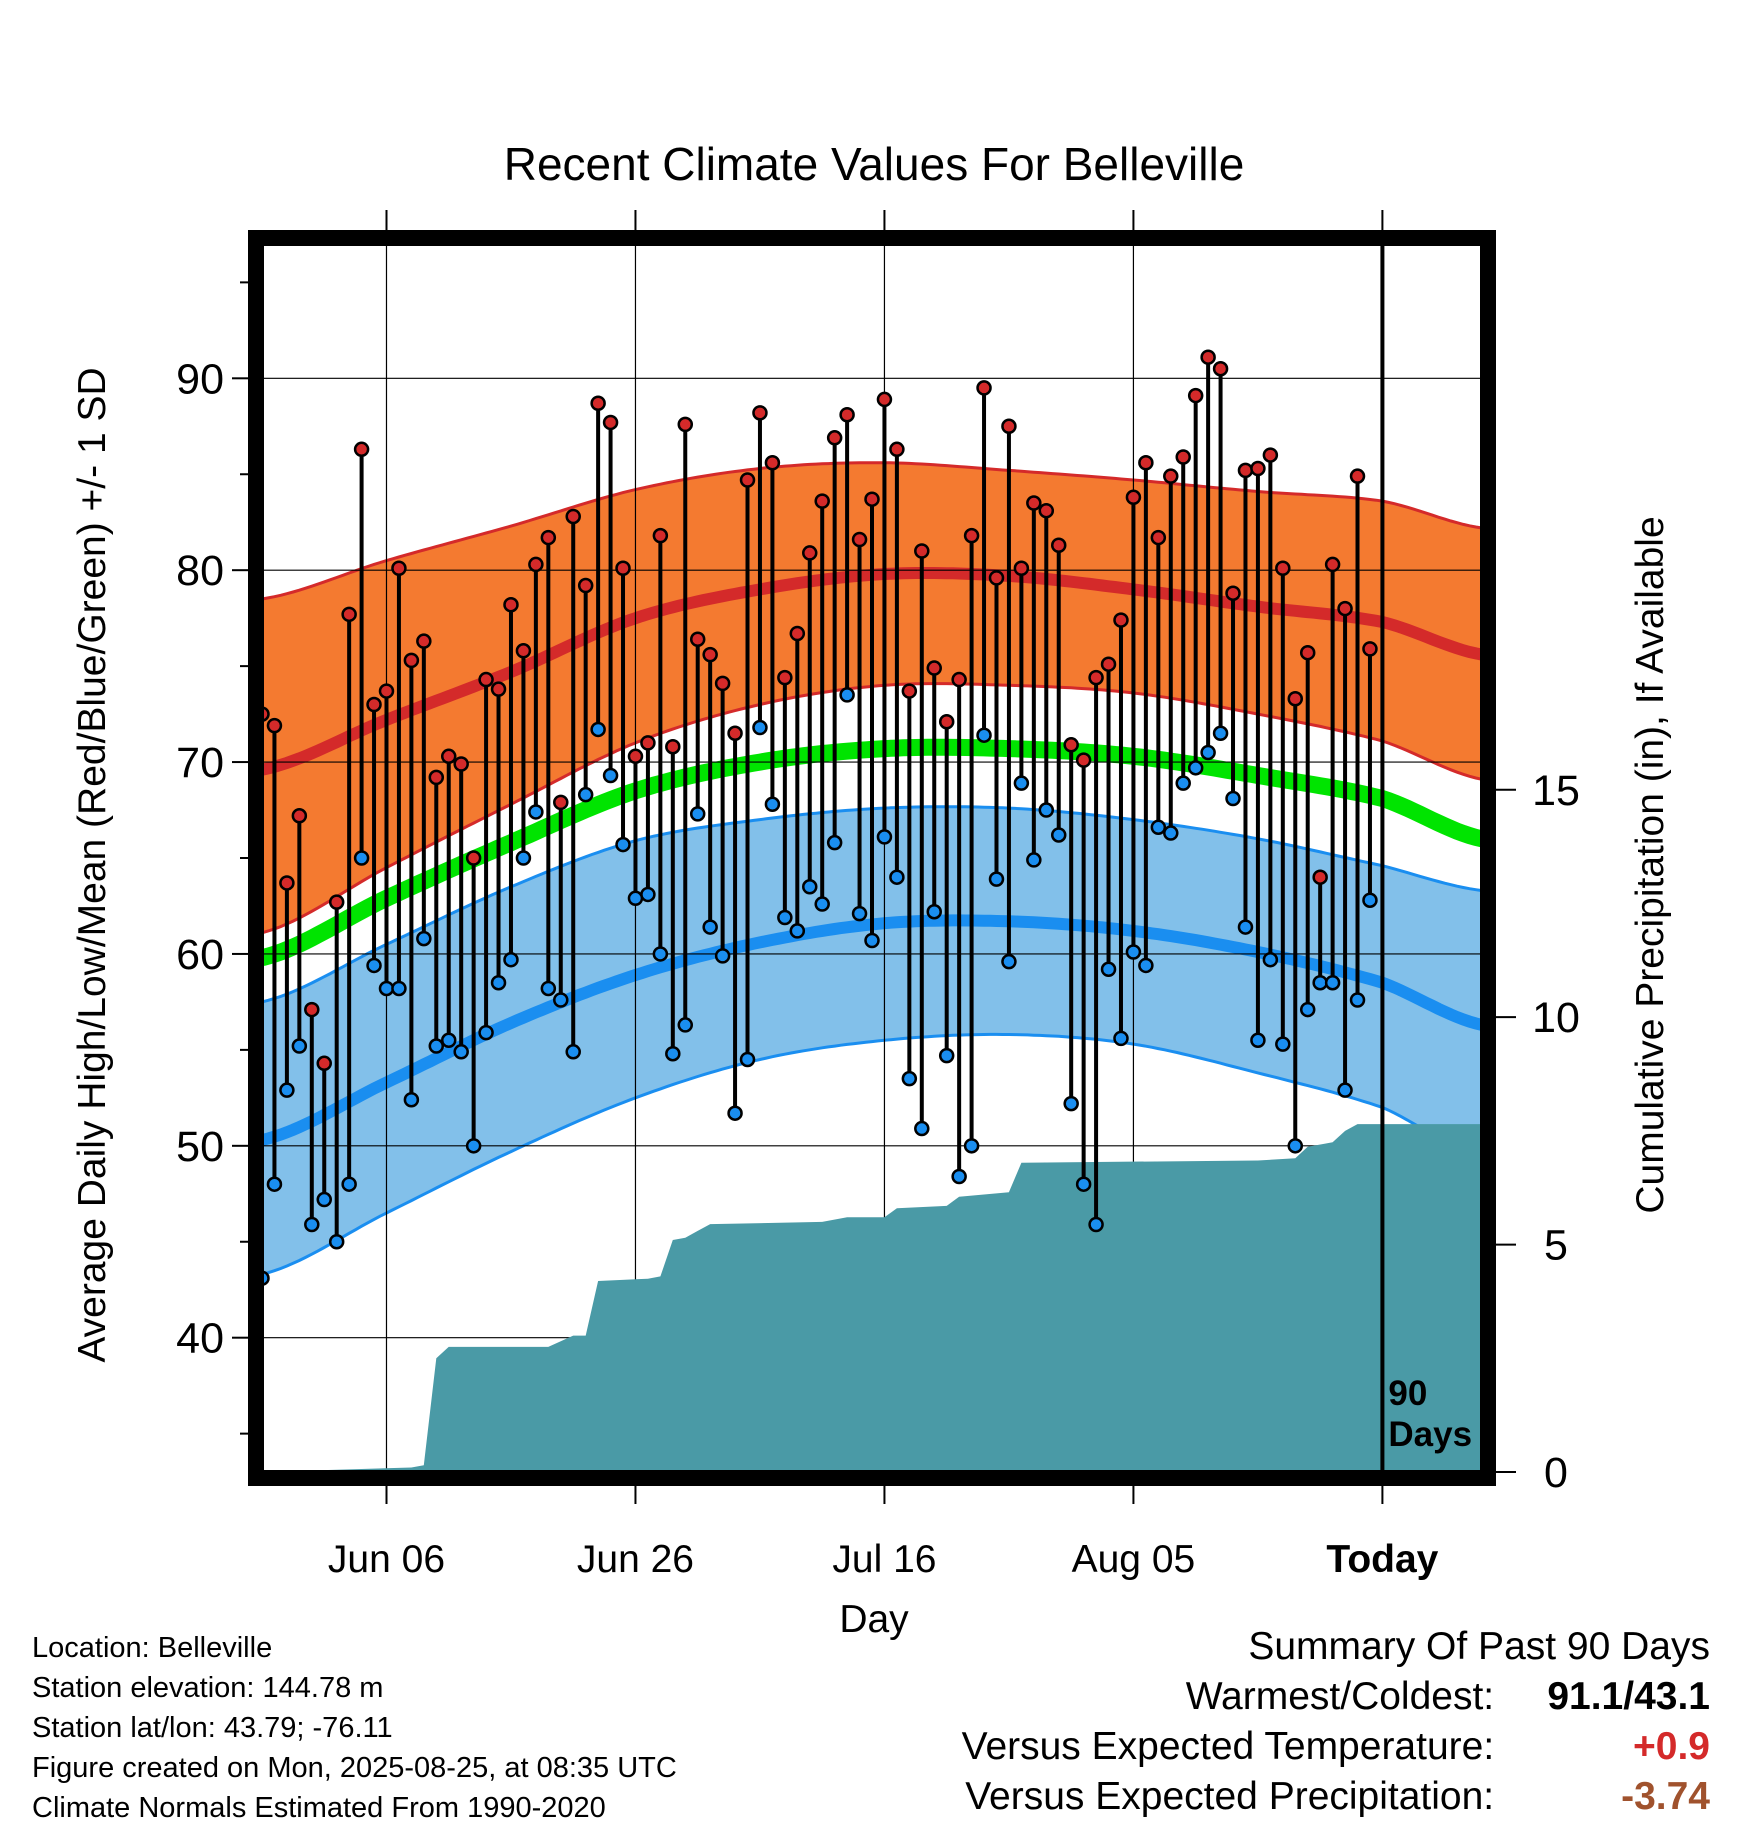 The height and width of the screenshot is (1828, 1748). What do you see at coordinates (1340, 1696) in the screenshot?
I see `summary-warmest-label: Warmest/Coldest:` at bounding box center [1340, 1696].